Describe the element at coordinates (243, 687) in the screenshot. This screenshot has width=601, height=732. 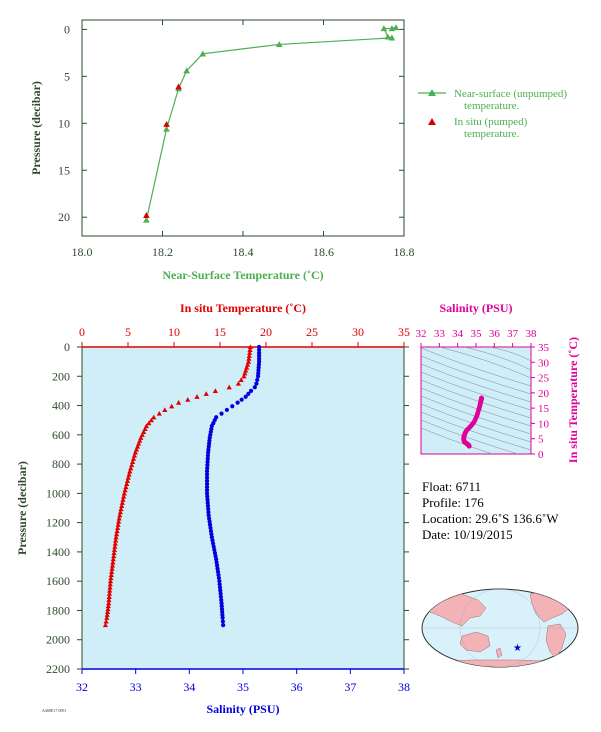
I see `salinity-tick-label: 35` at that location.